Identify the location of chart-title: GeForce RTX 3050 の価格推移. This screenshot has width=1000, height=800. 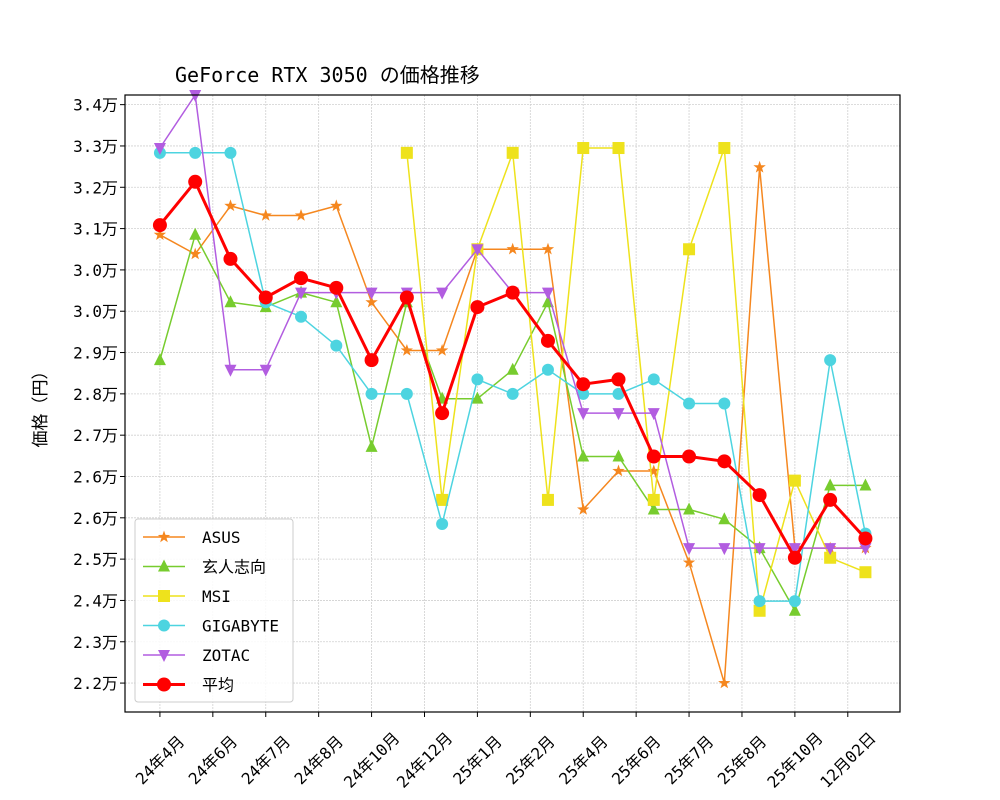
(327, 75).